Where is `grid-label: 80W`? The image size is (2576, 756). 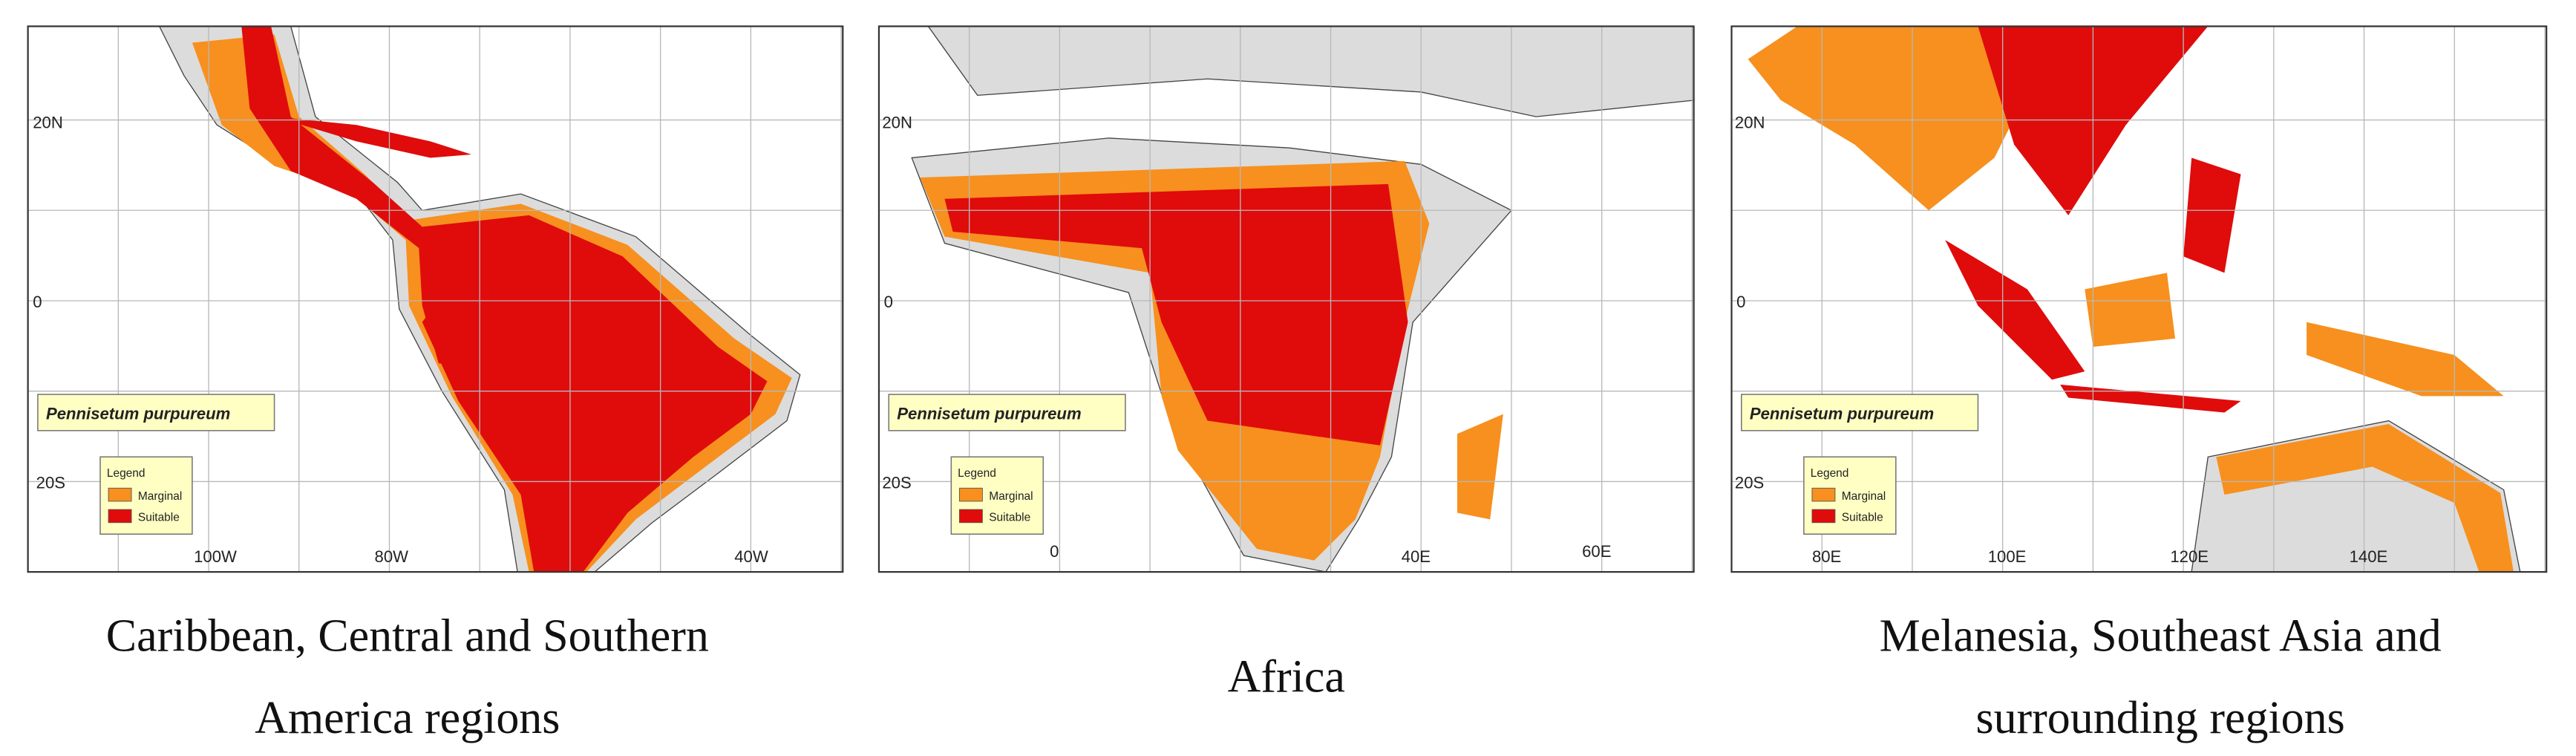
grid-label: 80W is located at coordinates (392, 556).